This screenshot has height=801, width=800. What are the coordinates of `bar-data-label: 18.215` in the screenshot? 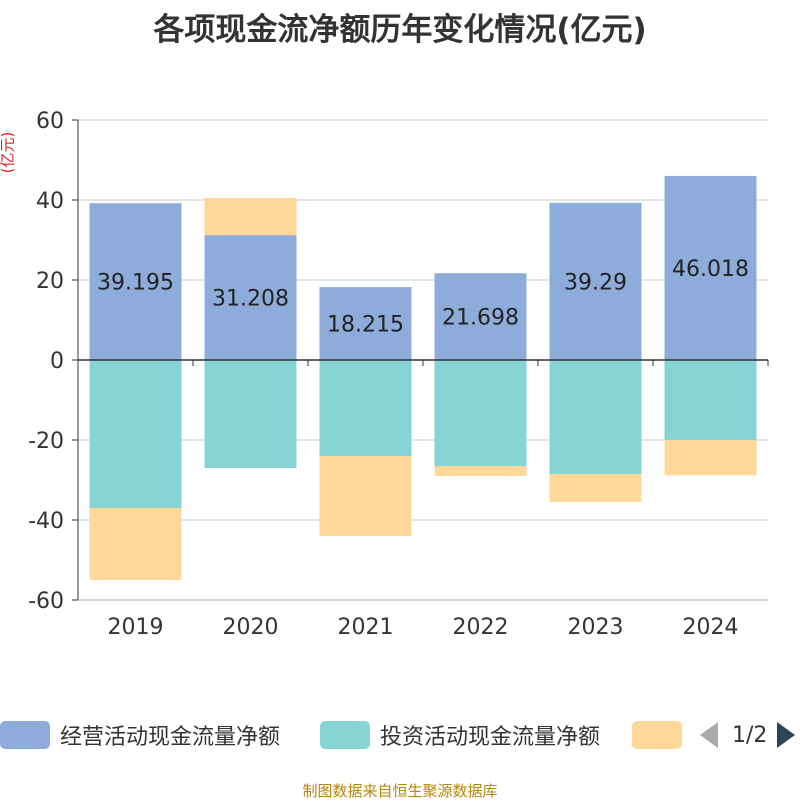 It's located at (365, 325).